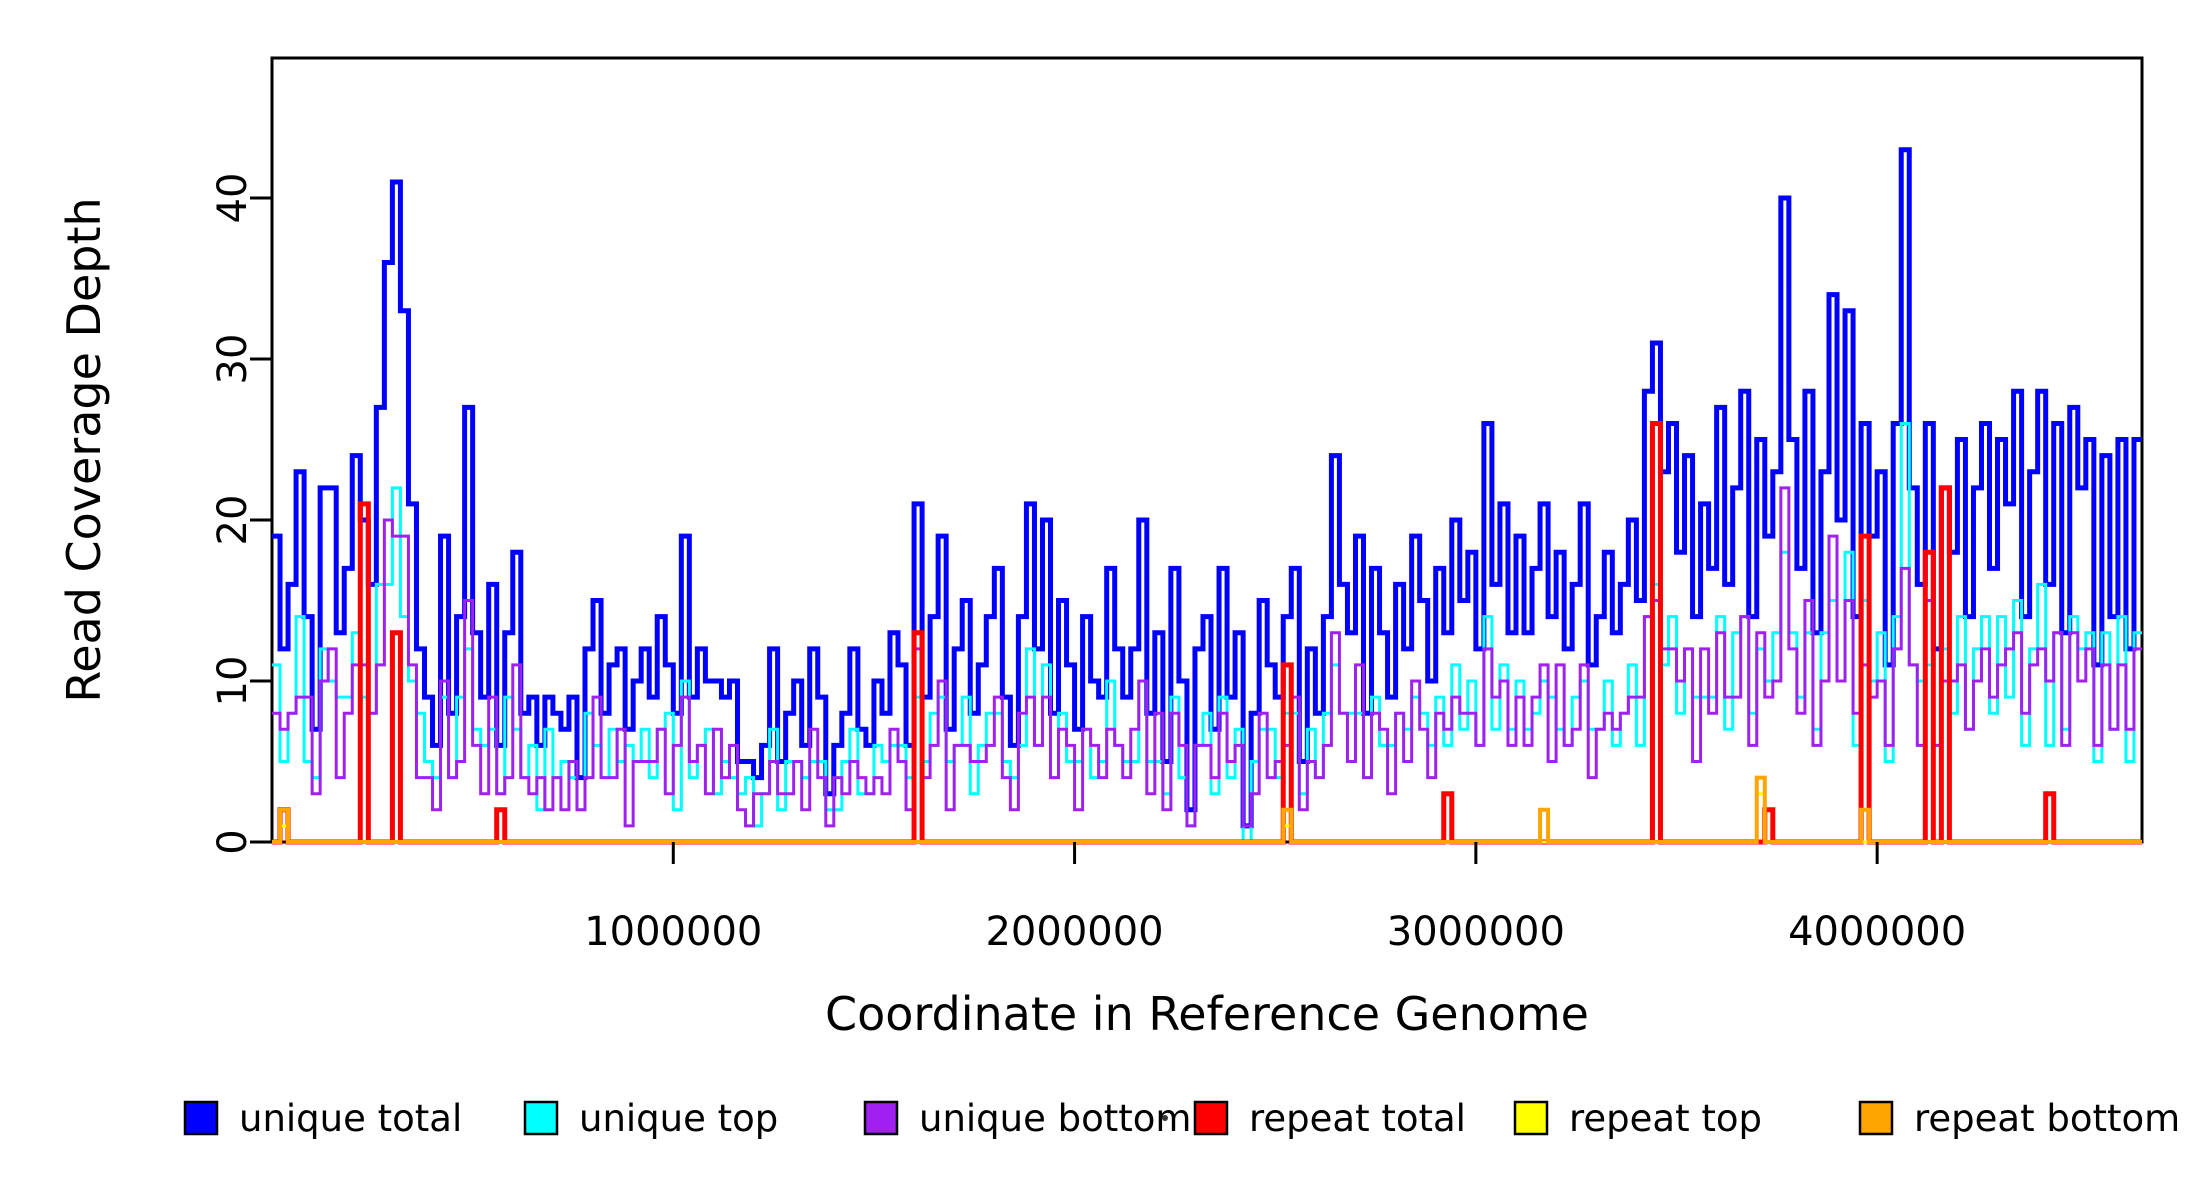  What do you see at coordinates (233, 198) in the screenshot?
I see `y-tick-label: 40` at bounding box center [233, 198].